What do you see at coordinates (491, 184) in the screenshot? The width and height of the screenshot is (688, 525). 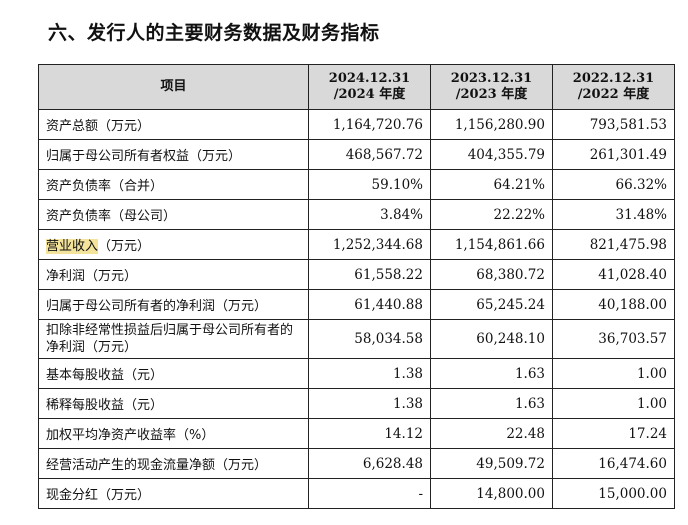 I see `cell-2023: 64.21%` at bounding box center [491, 184].